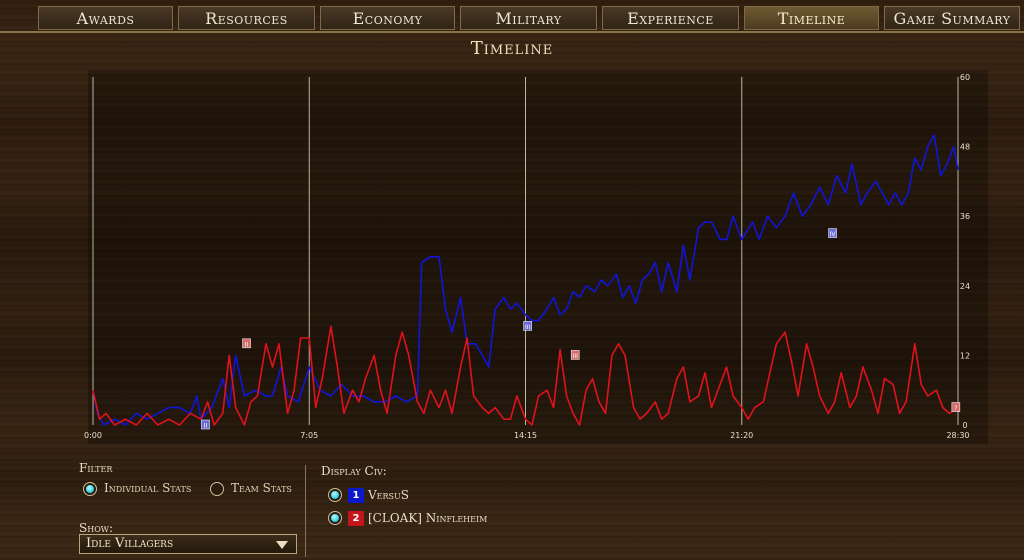 The width and height of the screenshot is (1024, 560). Describe the element at coordinates (148, 488) in the screenshot. I see `individual-stats-label: Individual Stats` at that location.